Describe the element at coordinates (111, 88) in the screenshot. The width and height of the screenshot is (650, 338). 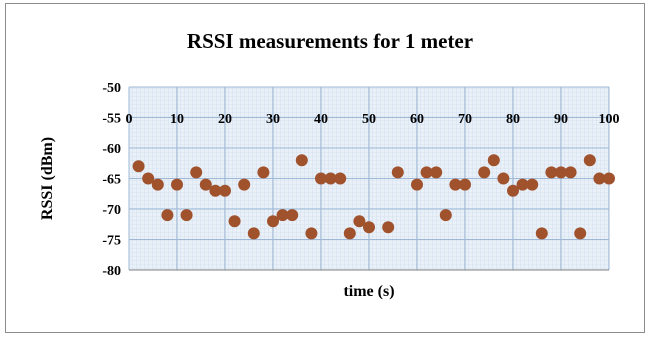
I see `y-tick-label: -50` at that location.